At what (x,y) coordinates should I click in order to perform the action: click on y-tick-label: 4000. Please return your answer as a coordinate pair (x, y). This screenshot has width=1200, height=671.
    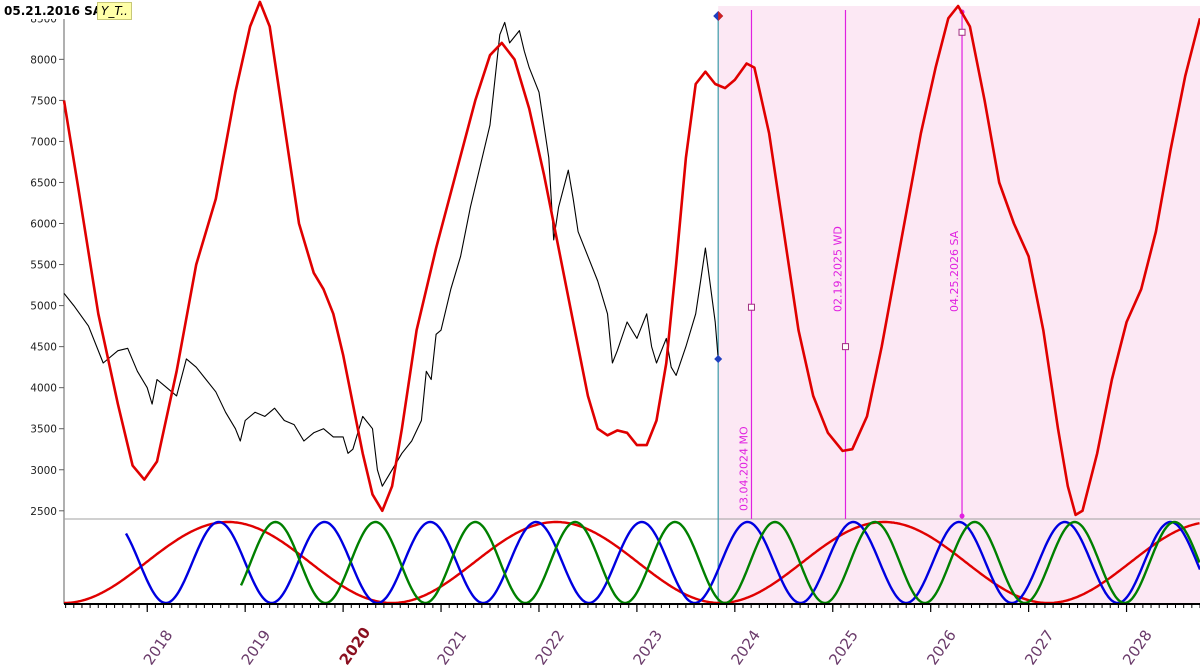
    Looking at the image, I should click on (43, 389).